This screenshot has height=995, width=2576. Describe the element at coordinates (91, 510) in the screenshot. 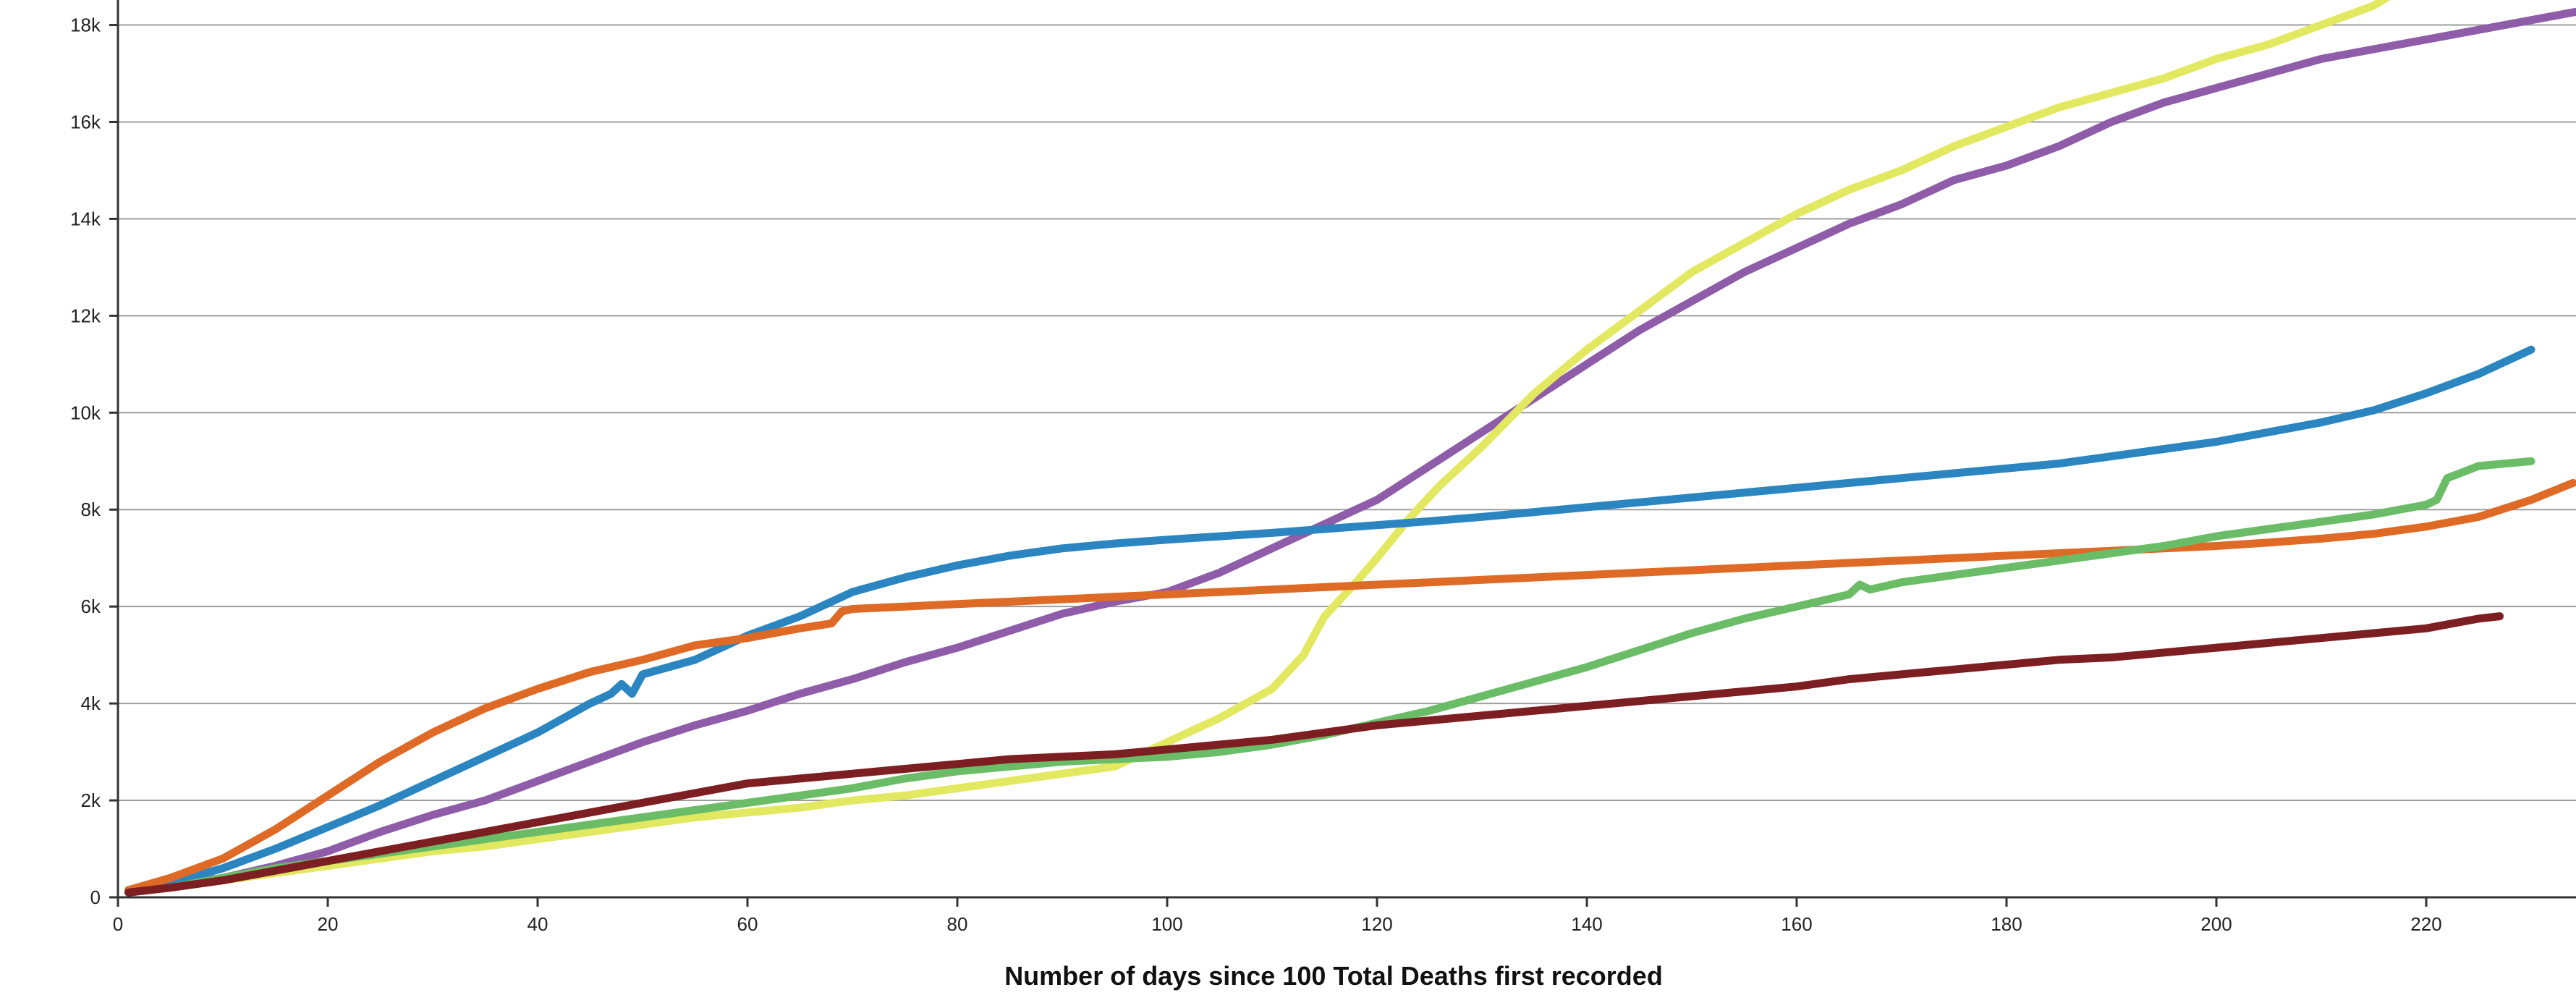

I see `y-tick-label: 8k` at that location.